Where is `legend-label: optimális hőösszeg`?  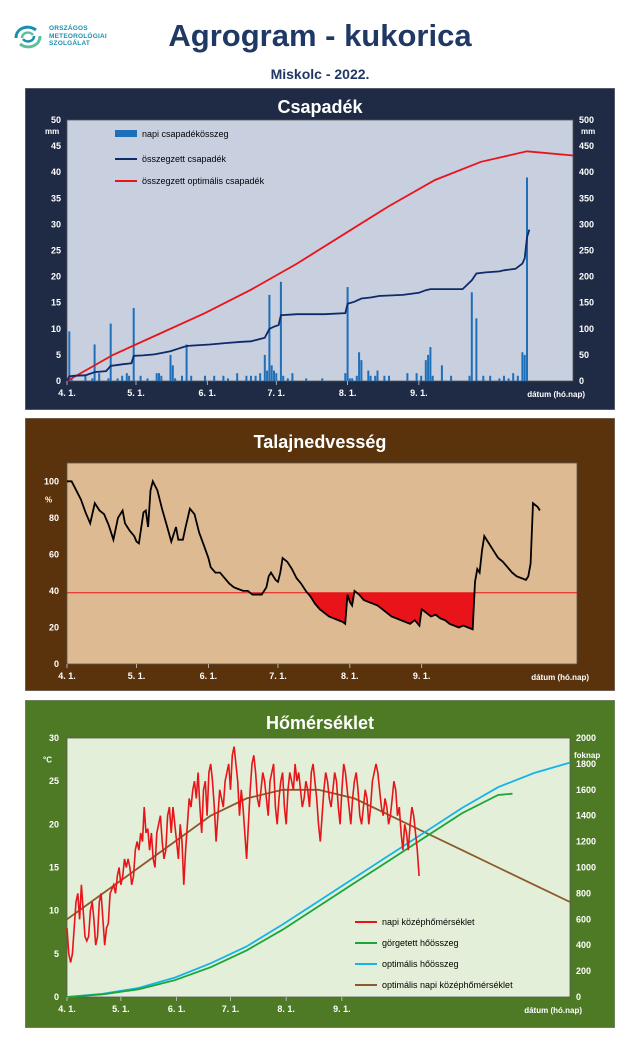
legend-label: optimális hőösszeg is located at coordinates (420, 964).